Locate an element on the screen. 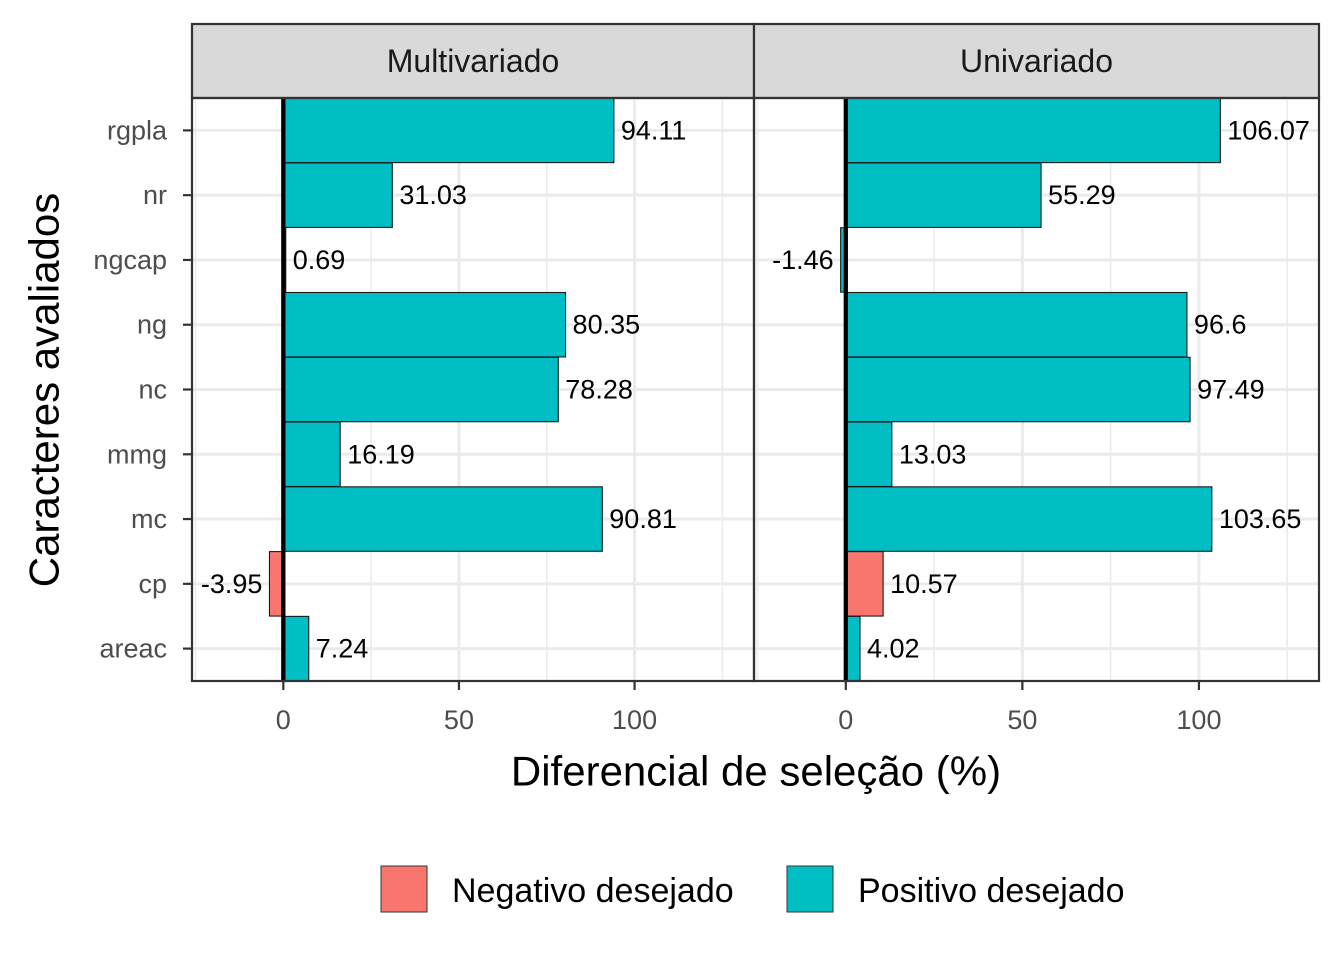 The height and width of the screenshot is (960, 1344). bar-cp is located at coordinates (864, 584).